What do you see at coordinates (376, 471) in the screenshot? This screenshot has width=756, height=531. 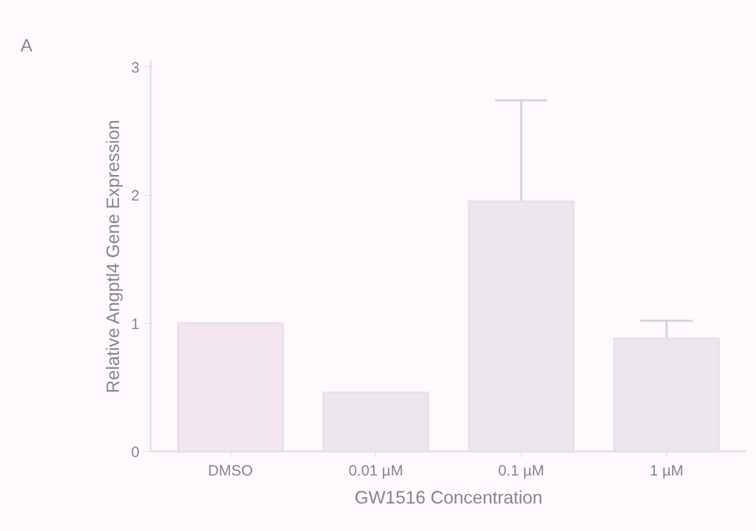 I see `x-tick-label: 0.01 µM` at bounding box center [376, 471].